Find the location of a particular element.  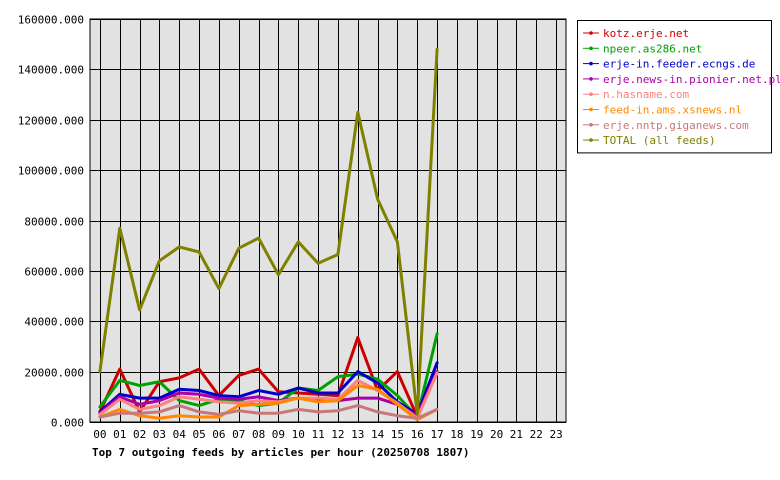

x-tick-label: 17 is located at coordinates (436, 434).